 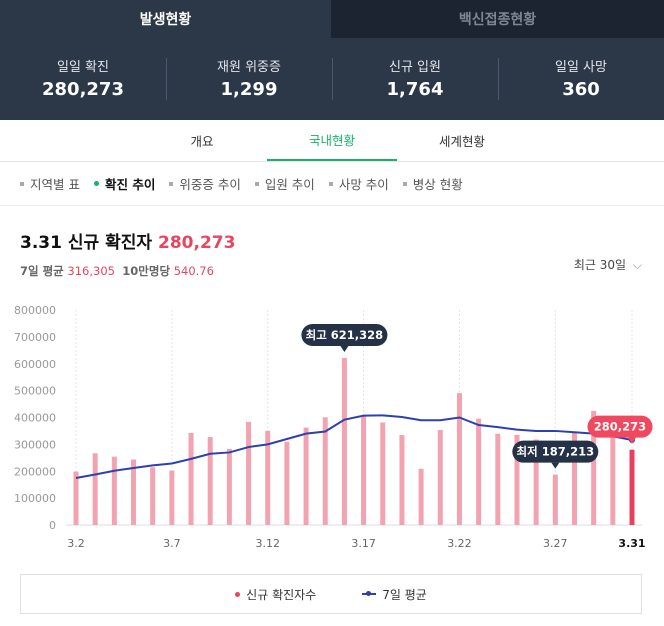 What do you see at coordinates (613, 478) in the screenshot?
I see `bar-3.30` at bounding box center [613, 478].